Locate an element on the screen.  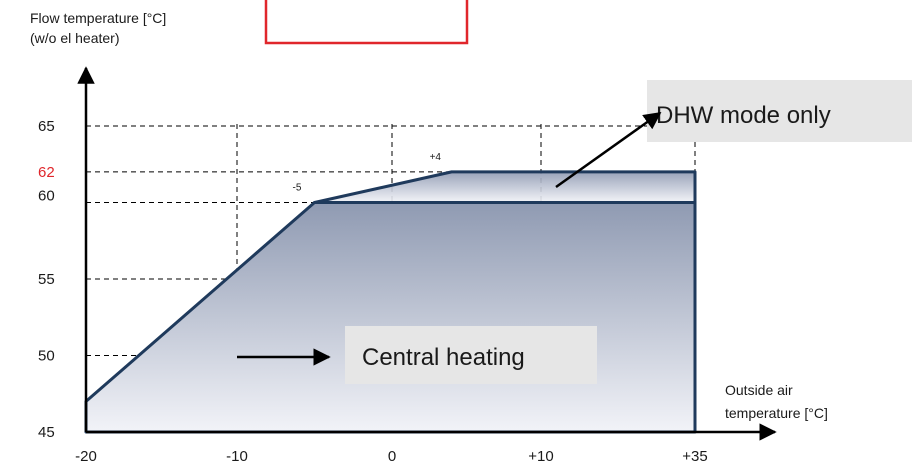
point-label: -5 is located at coordinates (297, 188).